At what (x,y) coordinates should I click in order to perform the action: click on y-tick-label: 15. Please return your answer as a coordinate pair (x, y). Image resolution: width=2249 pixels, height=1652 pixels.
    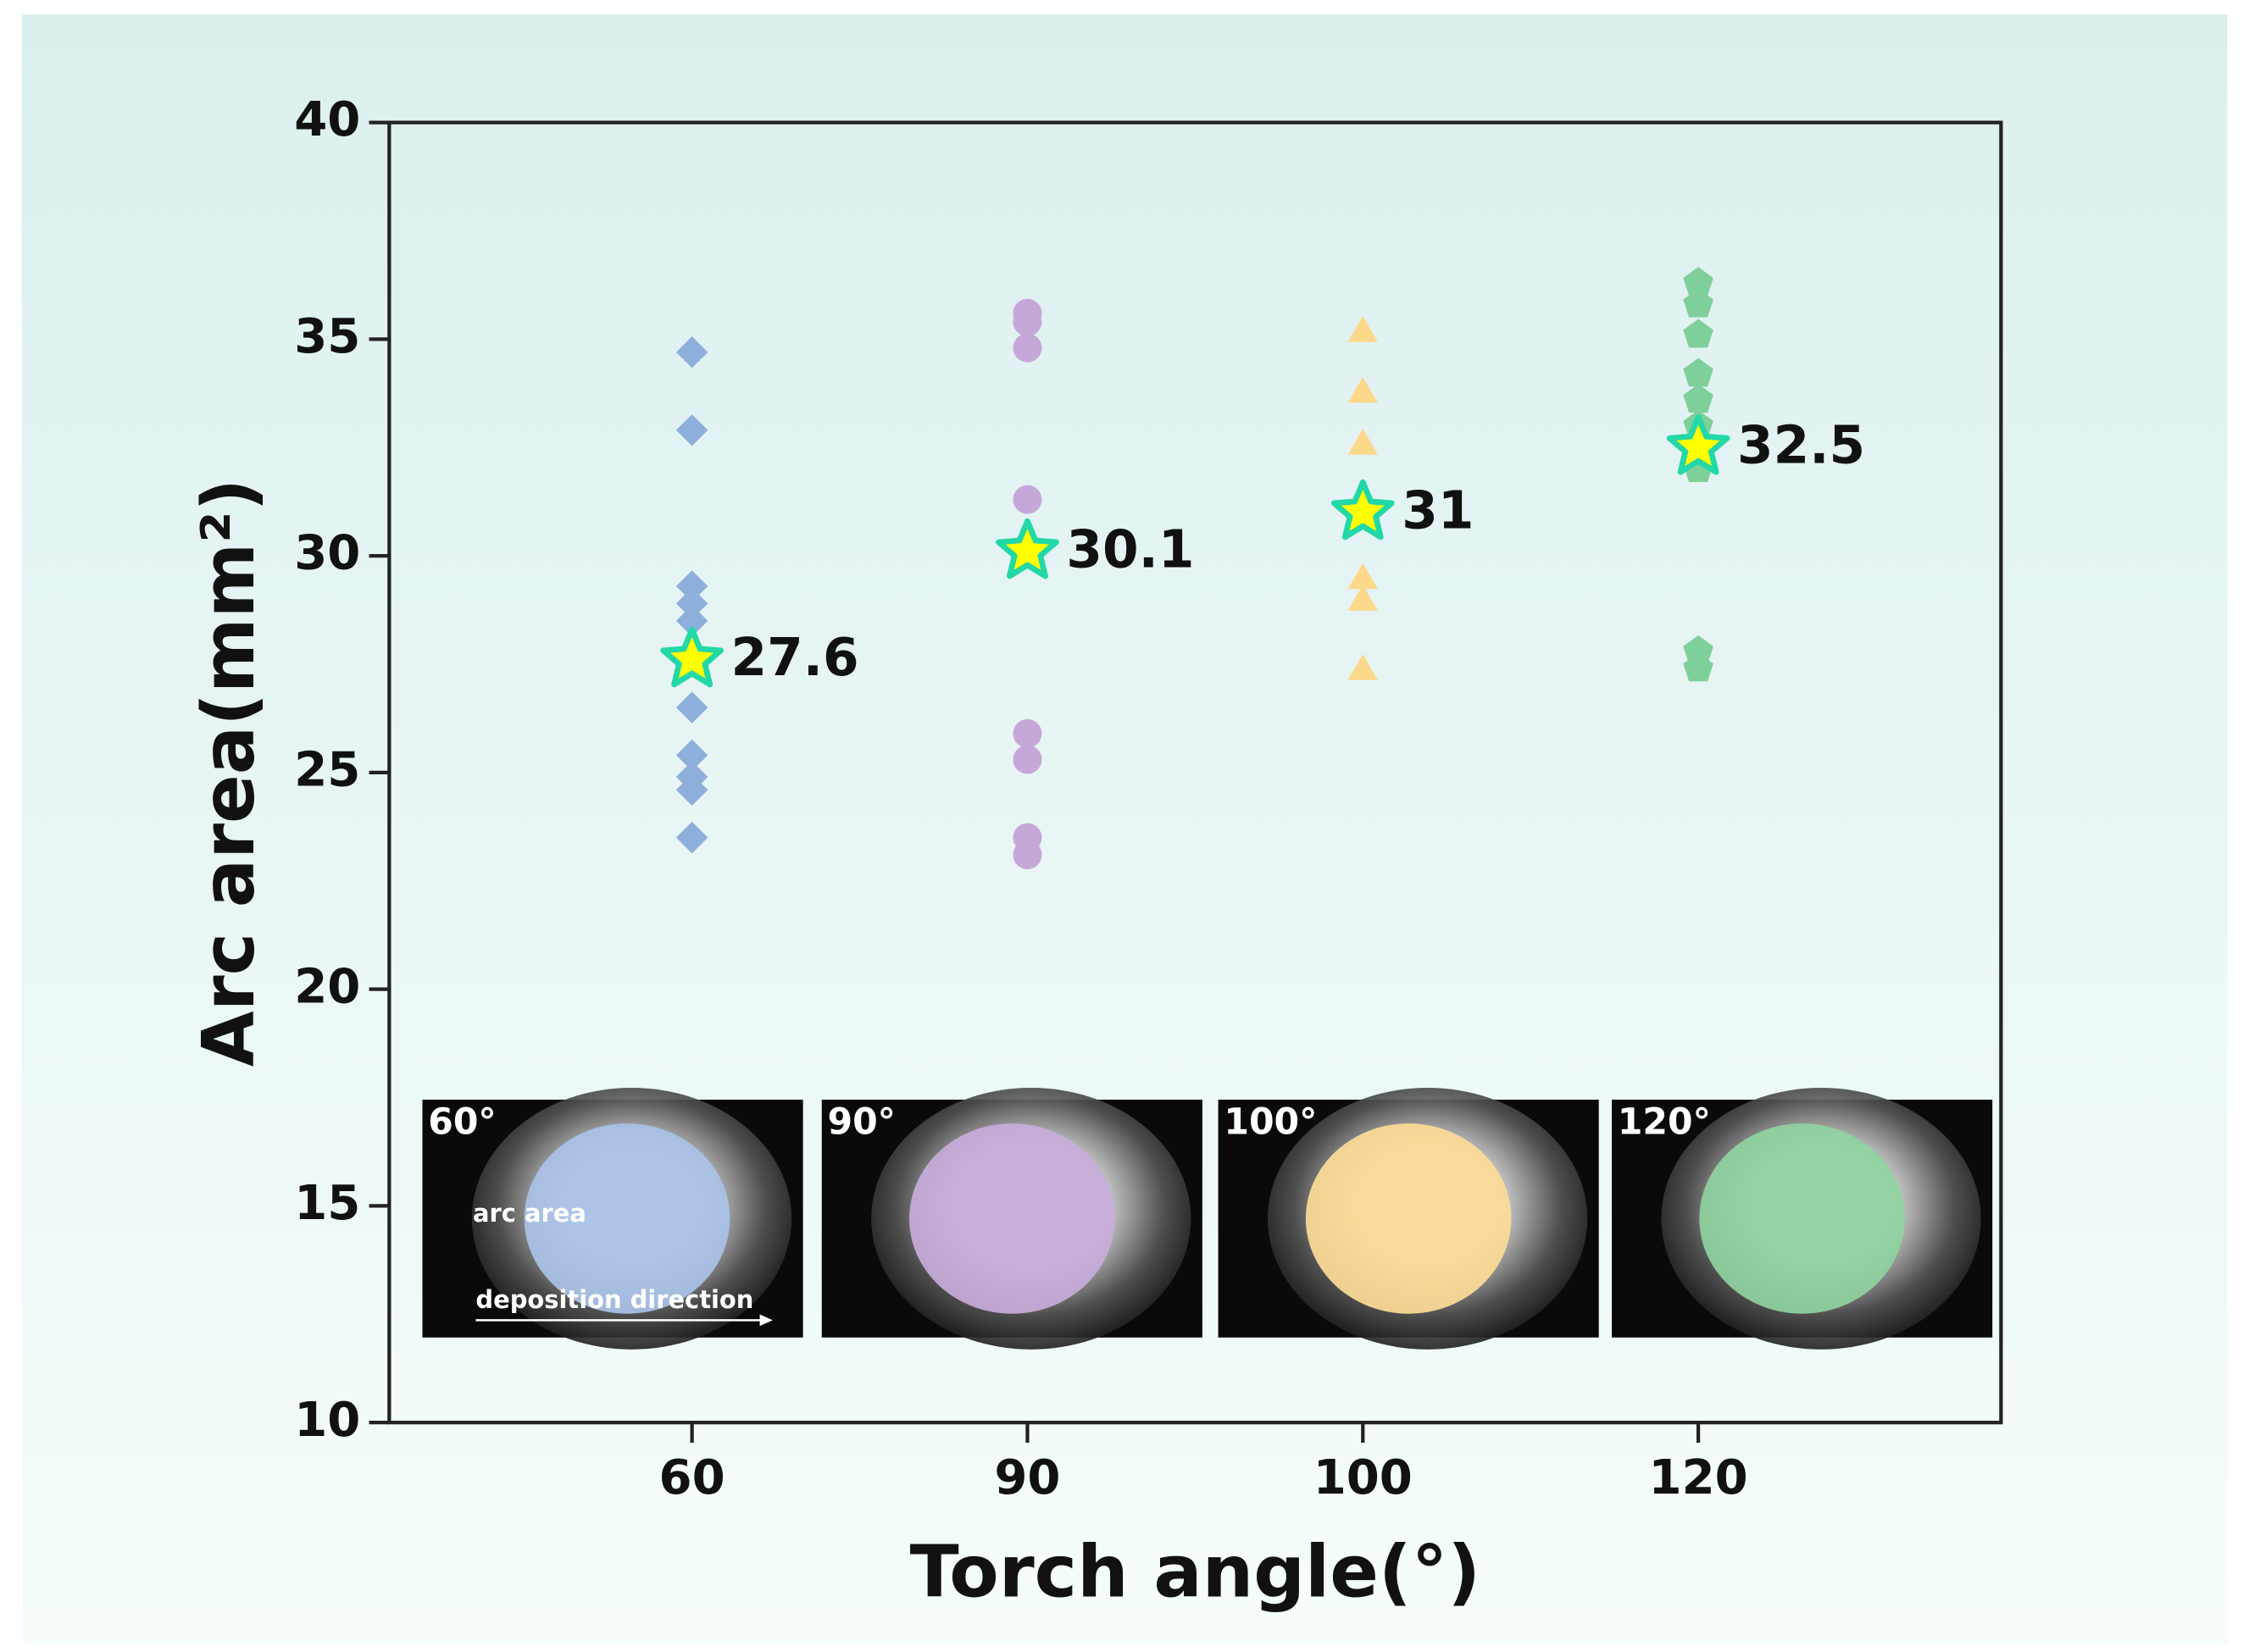
    Looking at the image, I should click on (327, 1203).